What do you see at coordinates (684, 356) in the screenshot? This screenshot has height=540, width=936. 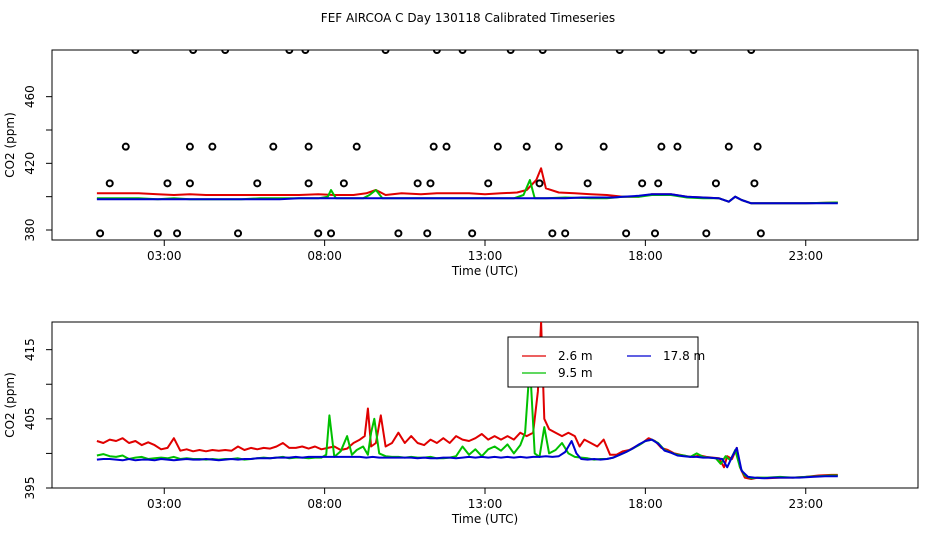 I see `legend-label: 17.8 m` at bounding box center [684, 356].